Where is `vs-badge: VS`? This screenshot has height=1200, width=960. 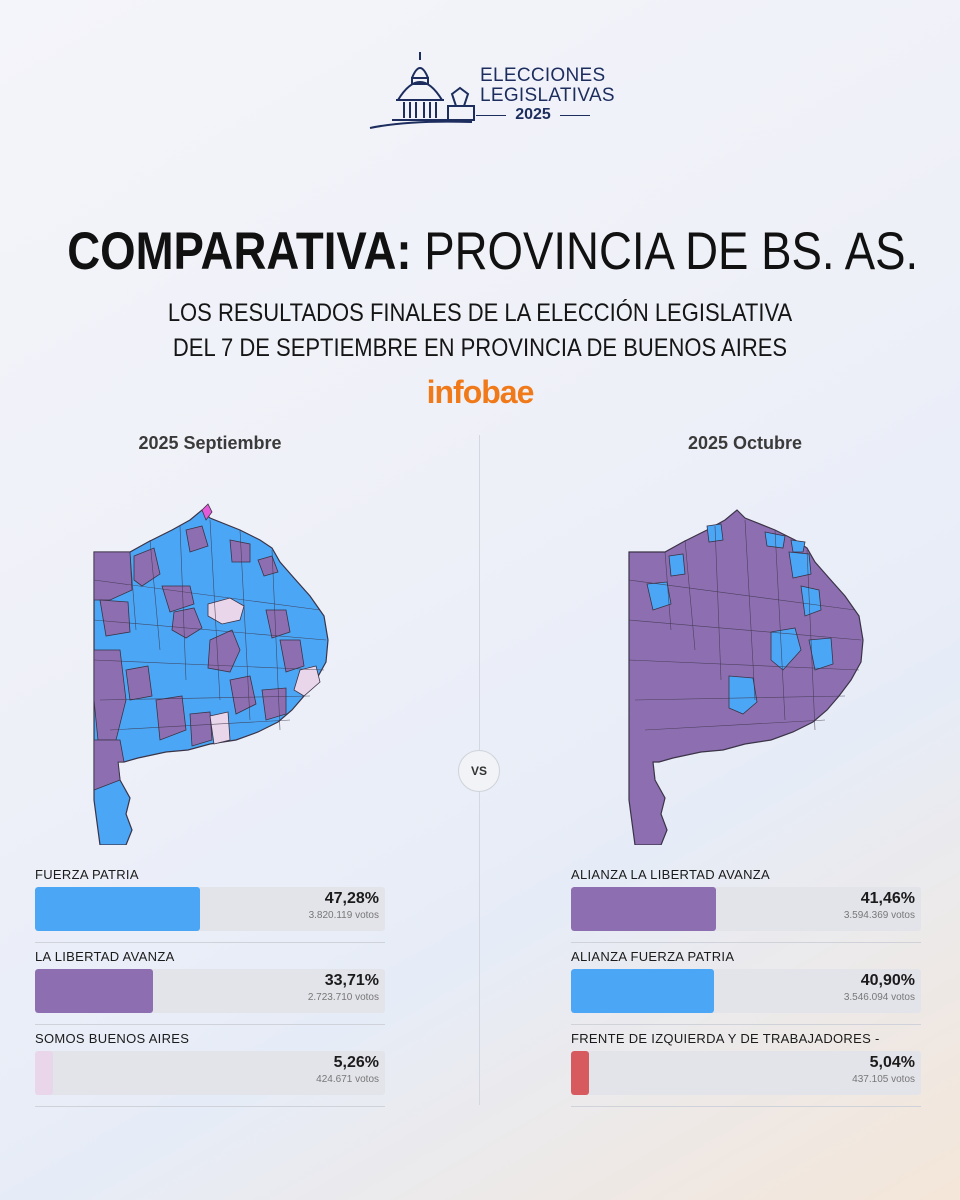
vs-badge: VS is located at coordinates (479, 771).